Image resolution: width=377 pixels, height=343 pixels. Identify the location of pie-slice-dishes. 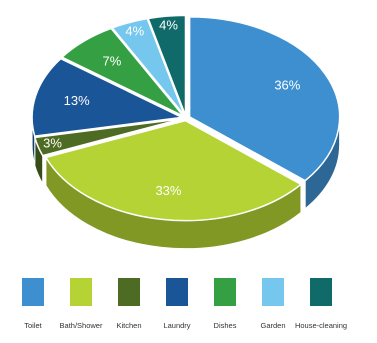
(122, 72).